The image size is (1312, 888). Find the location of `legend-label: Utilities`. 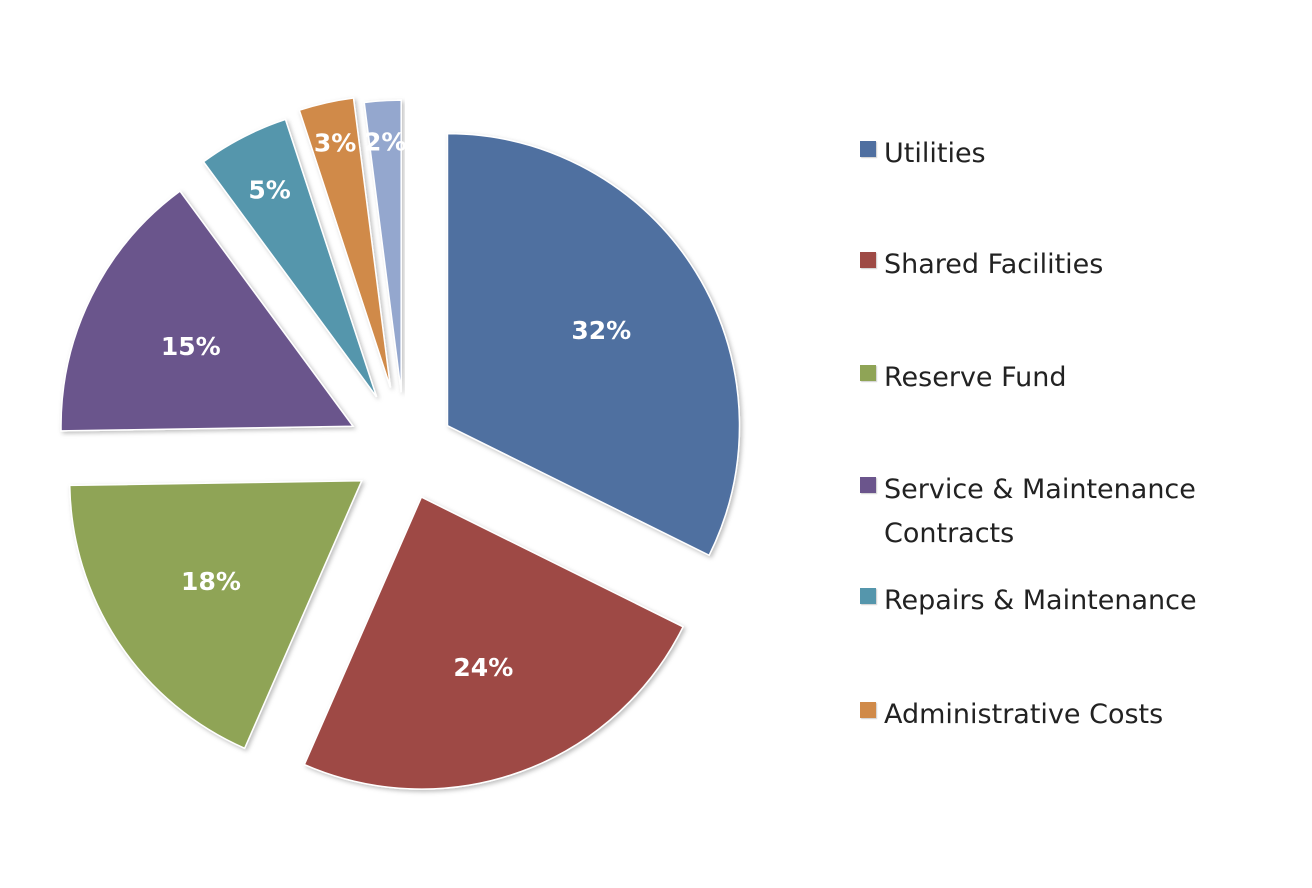

legend-label: Utilities is located at coordinates (935, 153).